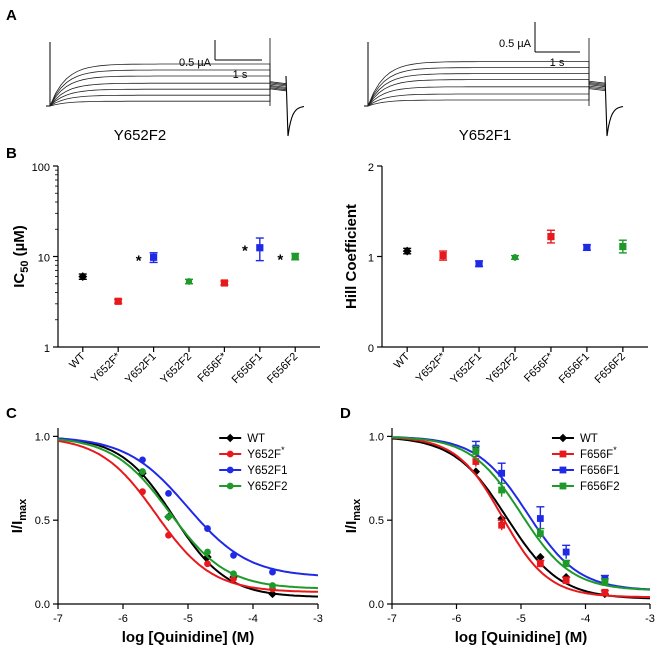 This screenshot has width=660, height=647. I want to click on panel-label-c: C, so click(11, 413).